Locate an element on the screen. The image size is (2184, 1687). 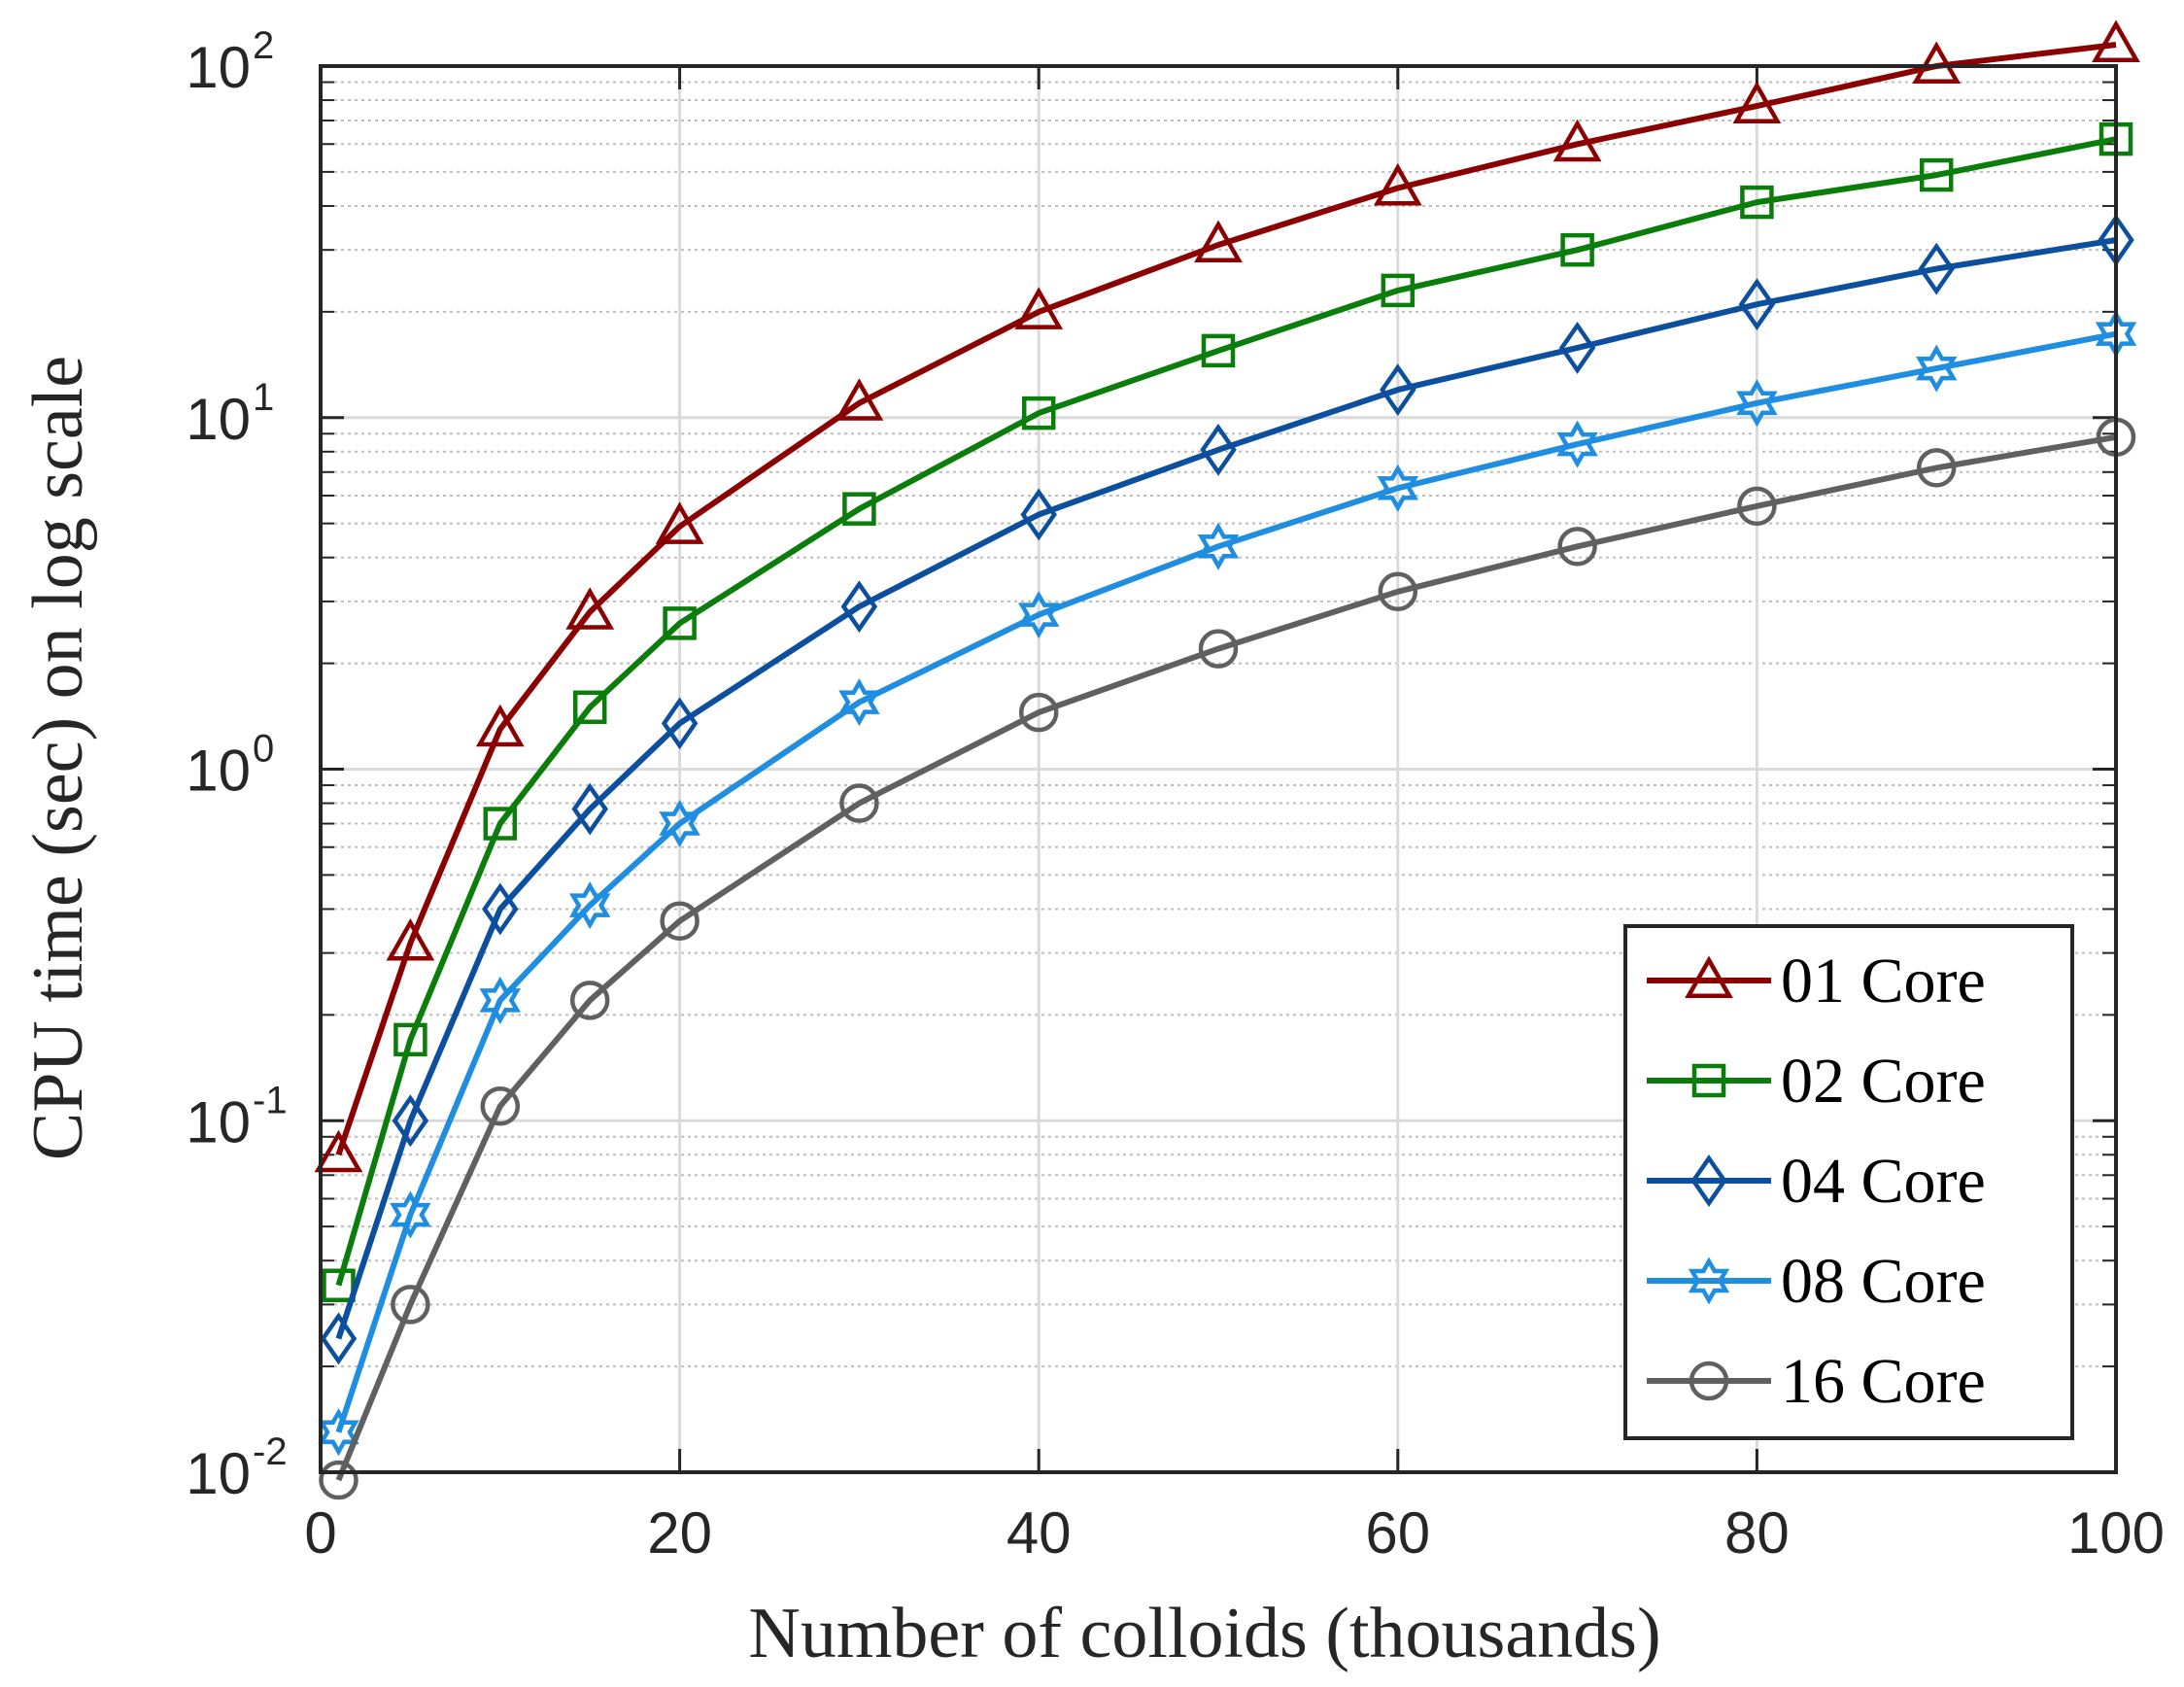
legend-entry: 04 Core is located at coordinates (1816, 1181).